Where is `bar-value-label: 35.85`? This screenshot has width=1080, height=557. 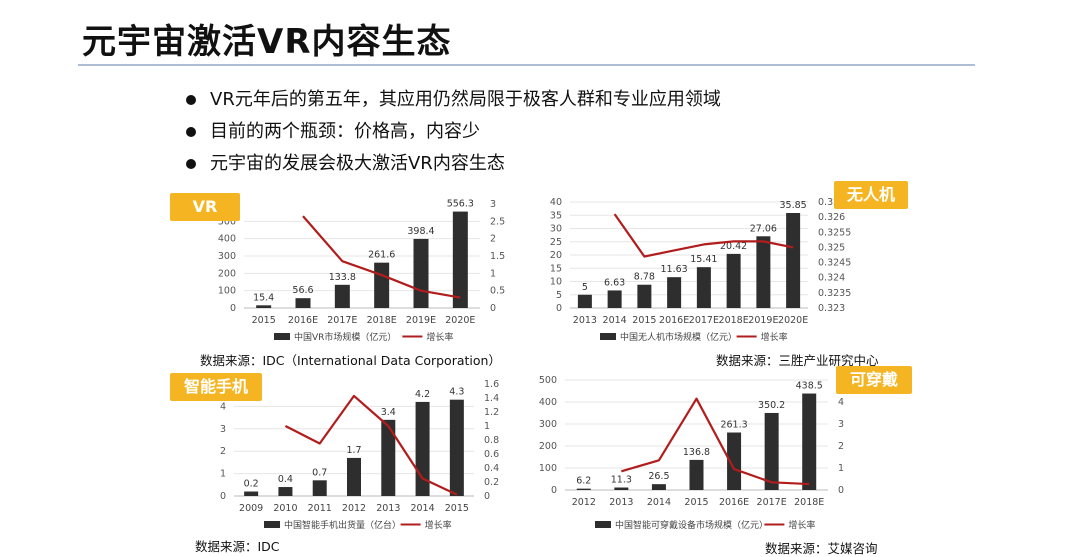
bar-value-label: 35.85 is located at coordinates (793, 205).